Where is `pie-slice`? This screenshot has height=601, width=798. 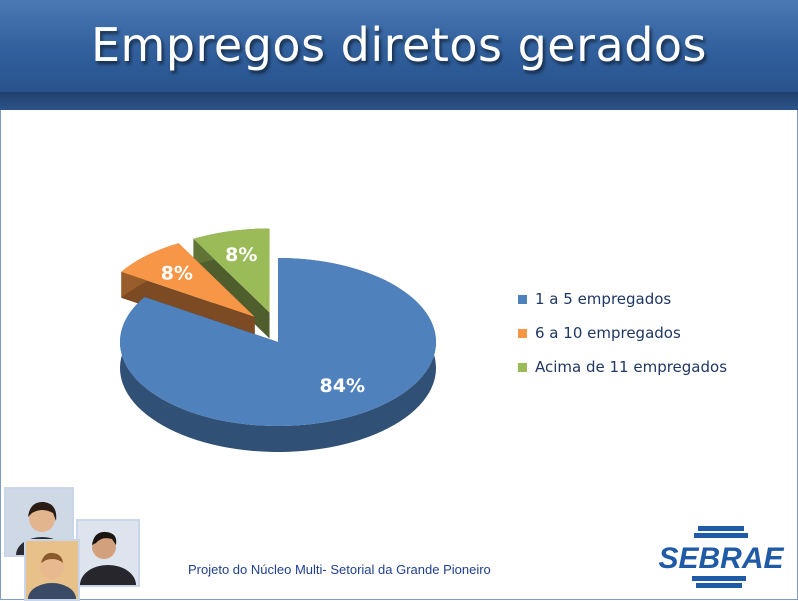
pie-slice is located at coordinates (278, 355).